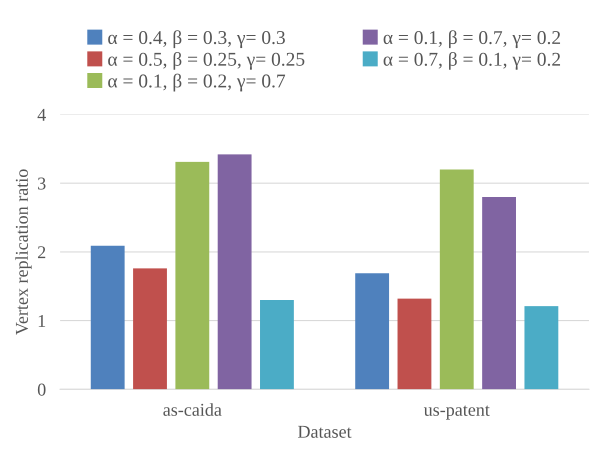 This screenshot has height=458, width=601. Describe the element at coordinates (23, 252) in the screenshot. I see `y-axis-title: Vertex replication ratio` at that location.